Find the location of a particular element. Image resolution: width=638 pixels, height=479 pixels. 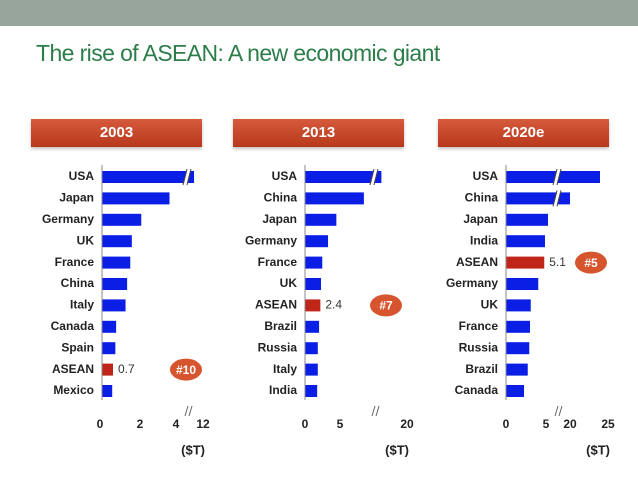

chart-2-category-label: India is located at coordinates (283, 390).